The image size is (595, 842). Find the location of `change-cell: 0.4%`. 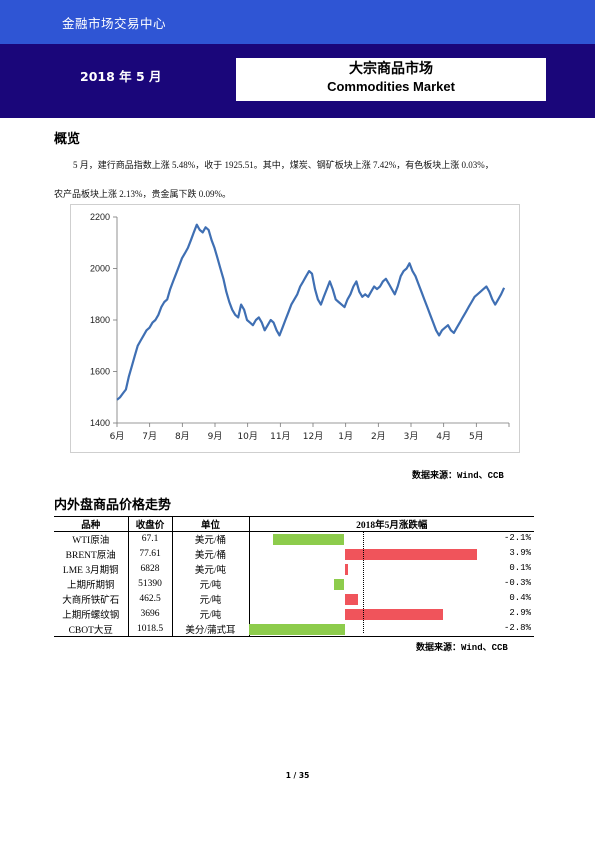

change-cell: 0.4% is located at coordinates (391, 599).